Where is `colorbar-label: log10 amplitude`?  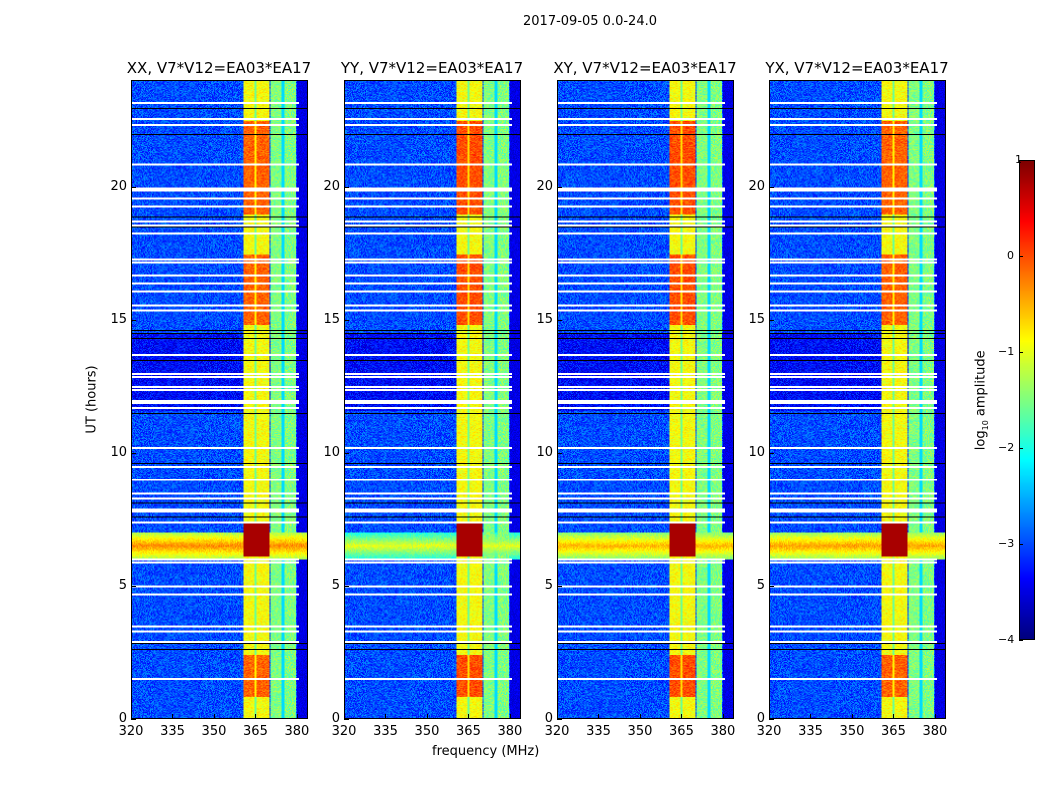 colorbar-label: log10 amplitude is located at coordinates (982, 400).